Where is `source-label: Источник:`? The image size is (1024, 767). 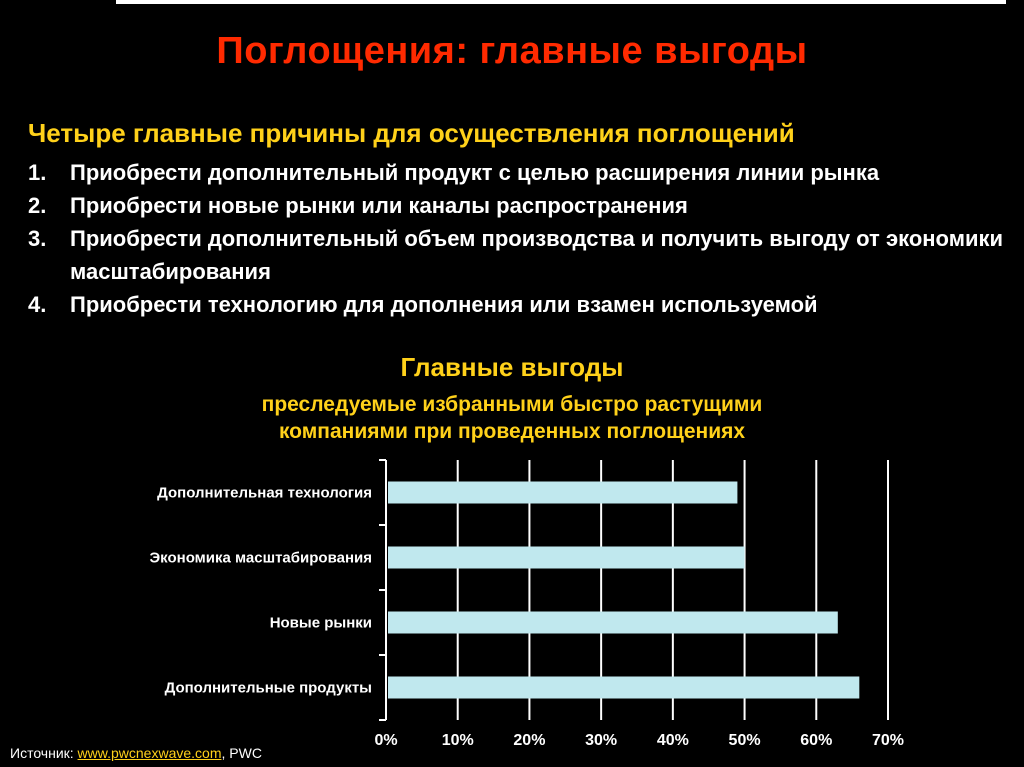 source-label: Источник: is located at coordinates (42, 753).